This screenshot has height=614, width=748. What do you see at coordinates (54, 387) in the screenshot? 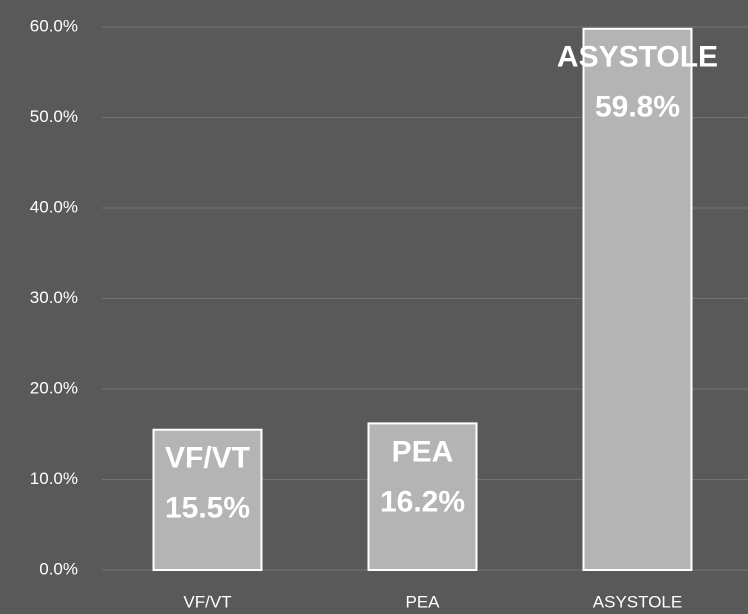
I see `y-tick-label: 20.0%` at bounding box center [54, 387].